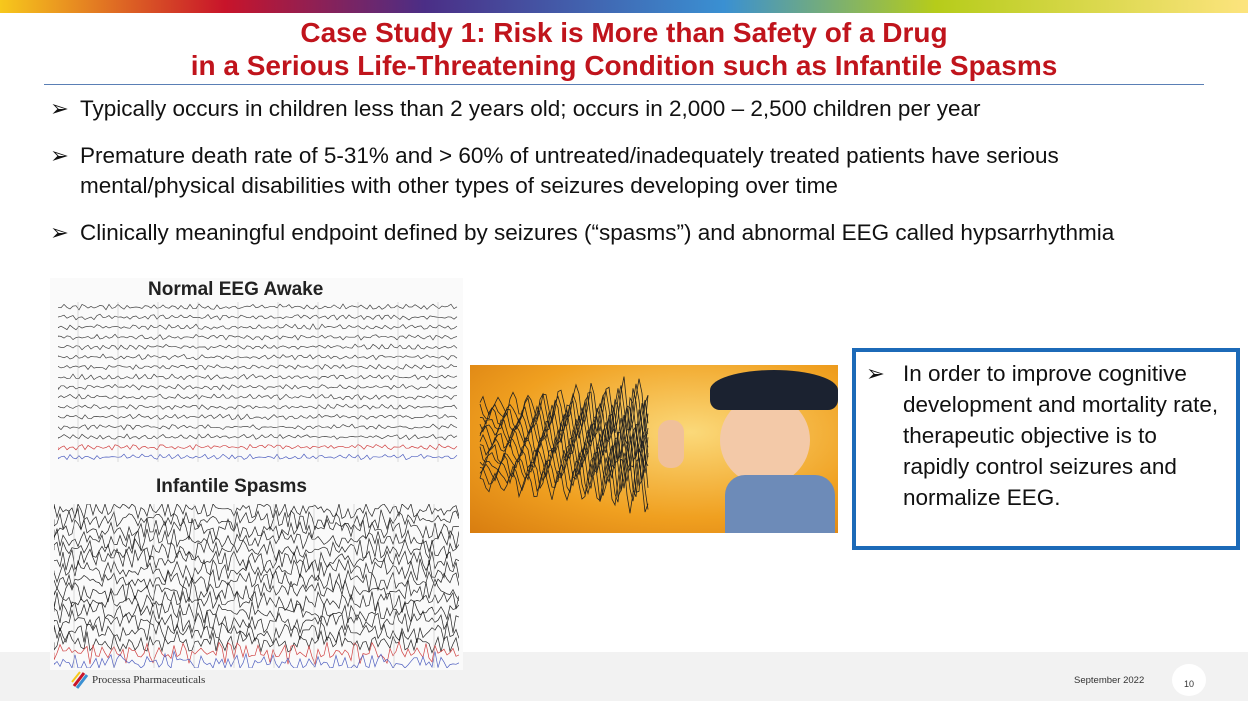 The width and height of the screenshot is (1248, 704). I want to click on infantile-spasms-eeg-trace, so click(256, 586).